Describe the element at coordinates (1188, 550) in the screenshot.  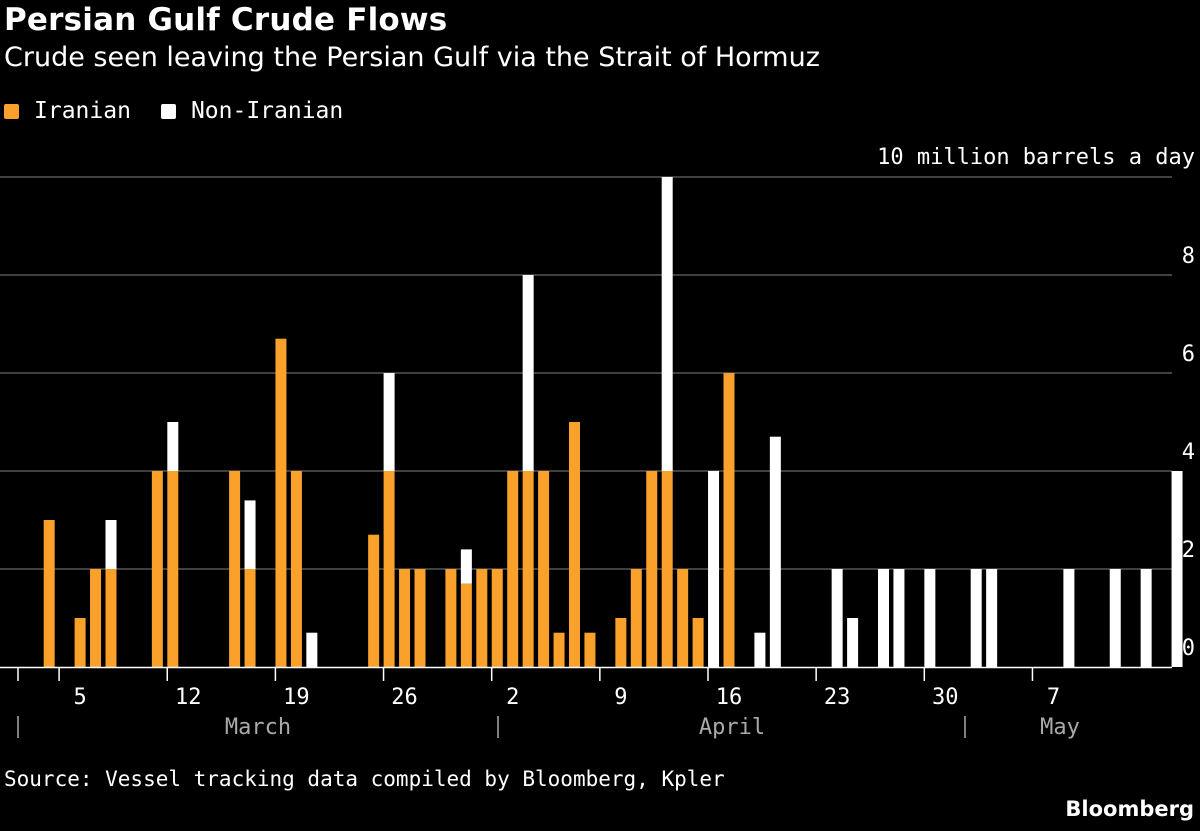
I see `y-tick-label: 2` at that location.